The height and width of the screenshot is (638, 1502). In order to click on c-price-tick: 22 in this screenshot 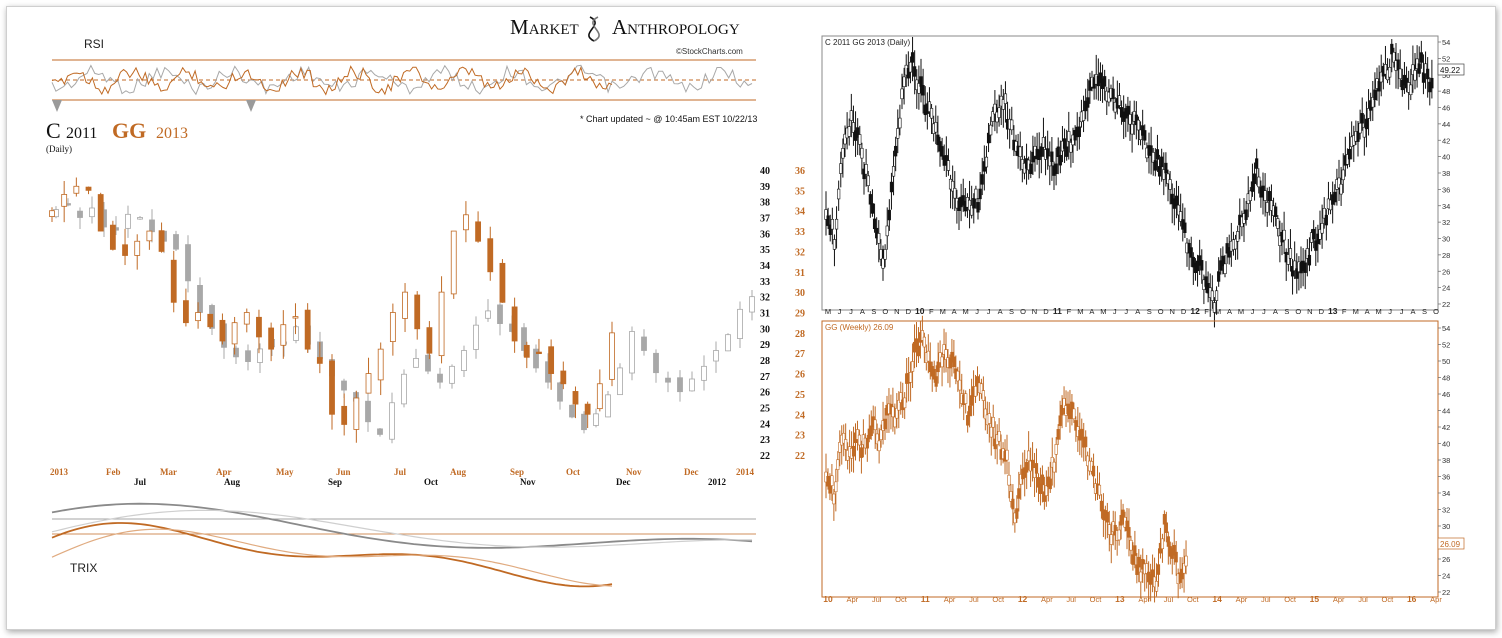, I will do `click(765, 456)`.